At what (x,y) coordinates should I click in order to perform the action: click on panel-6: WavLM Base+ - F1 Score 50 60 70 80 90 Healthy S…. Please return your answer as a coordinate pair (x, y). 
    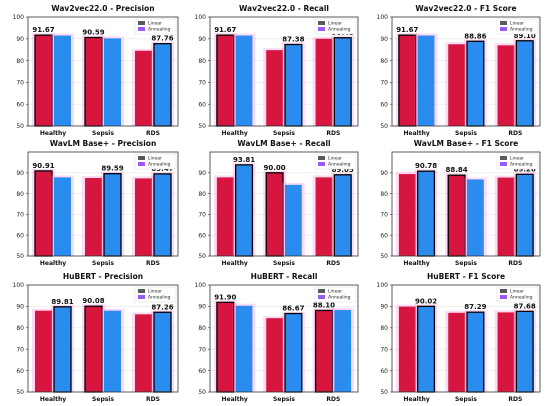
    Looking at the image, I should click on (460, 203).